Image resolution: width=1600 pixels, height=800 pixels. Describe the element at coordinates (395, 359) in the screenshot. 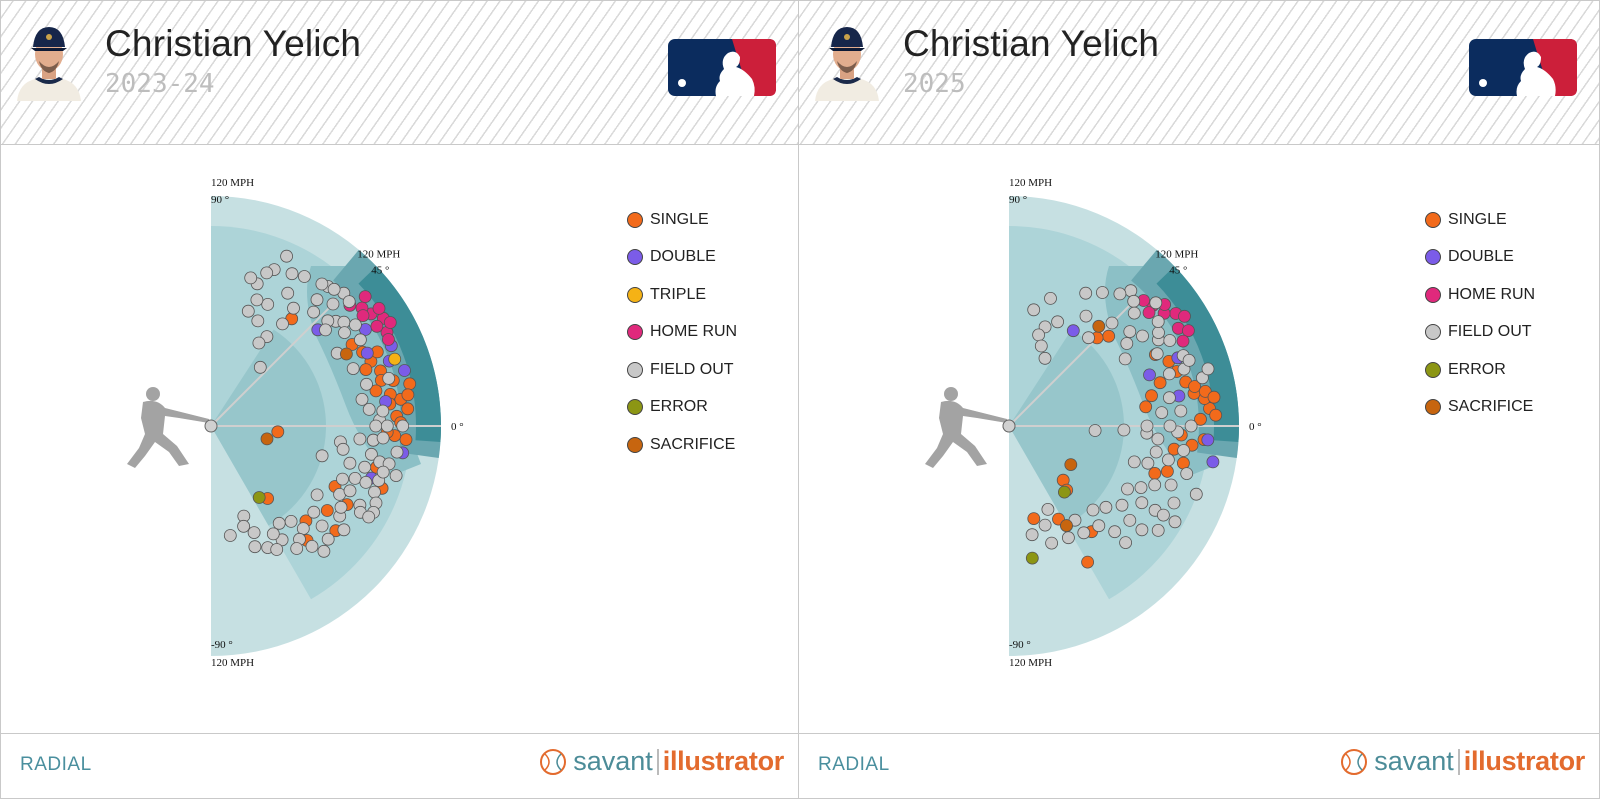

I see `point-triple` at that location.